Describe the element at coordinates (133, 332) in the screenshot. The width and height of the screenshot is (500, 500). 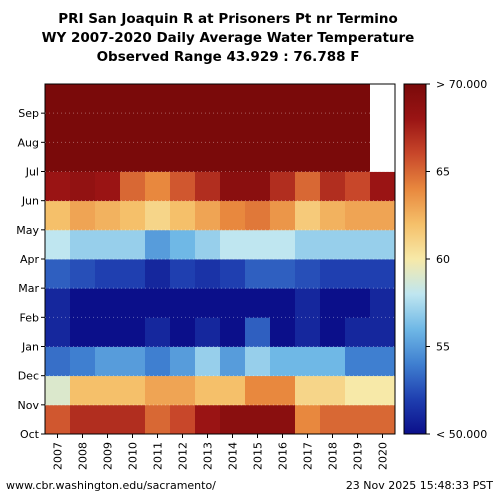
I see `heatmap-cell-2010-Jan` at that location.